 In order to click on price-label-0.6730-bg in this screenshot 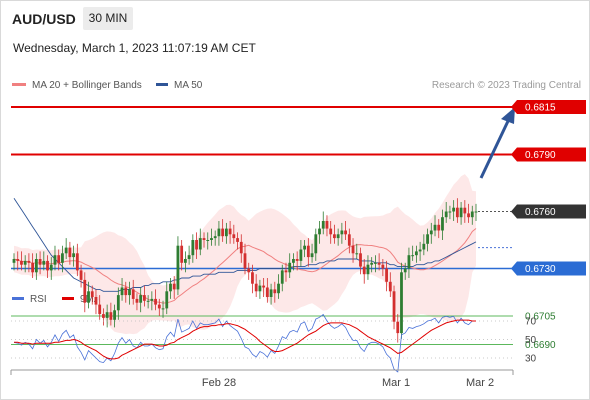, I will do `click(551, 268)`.